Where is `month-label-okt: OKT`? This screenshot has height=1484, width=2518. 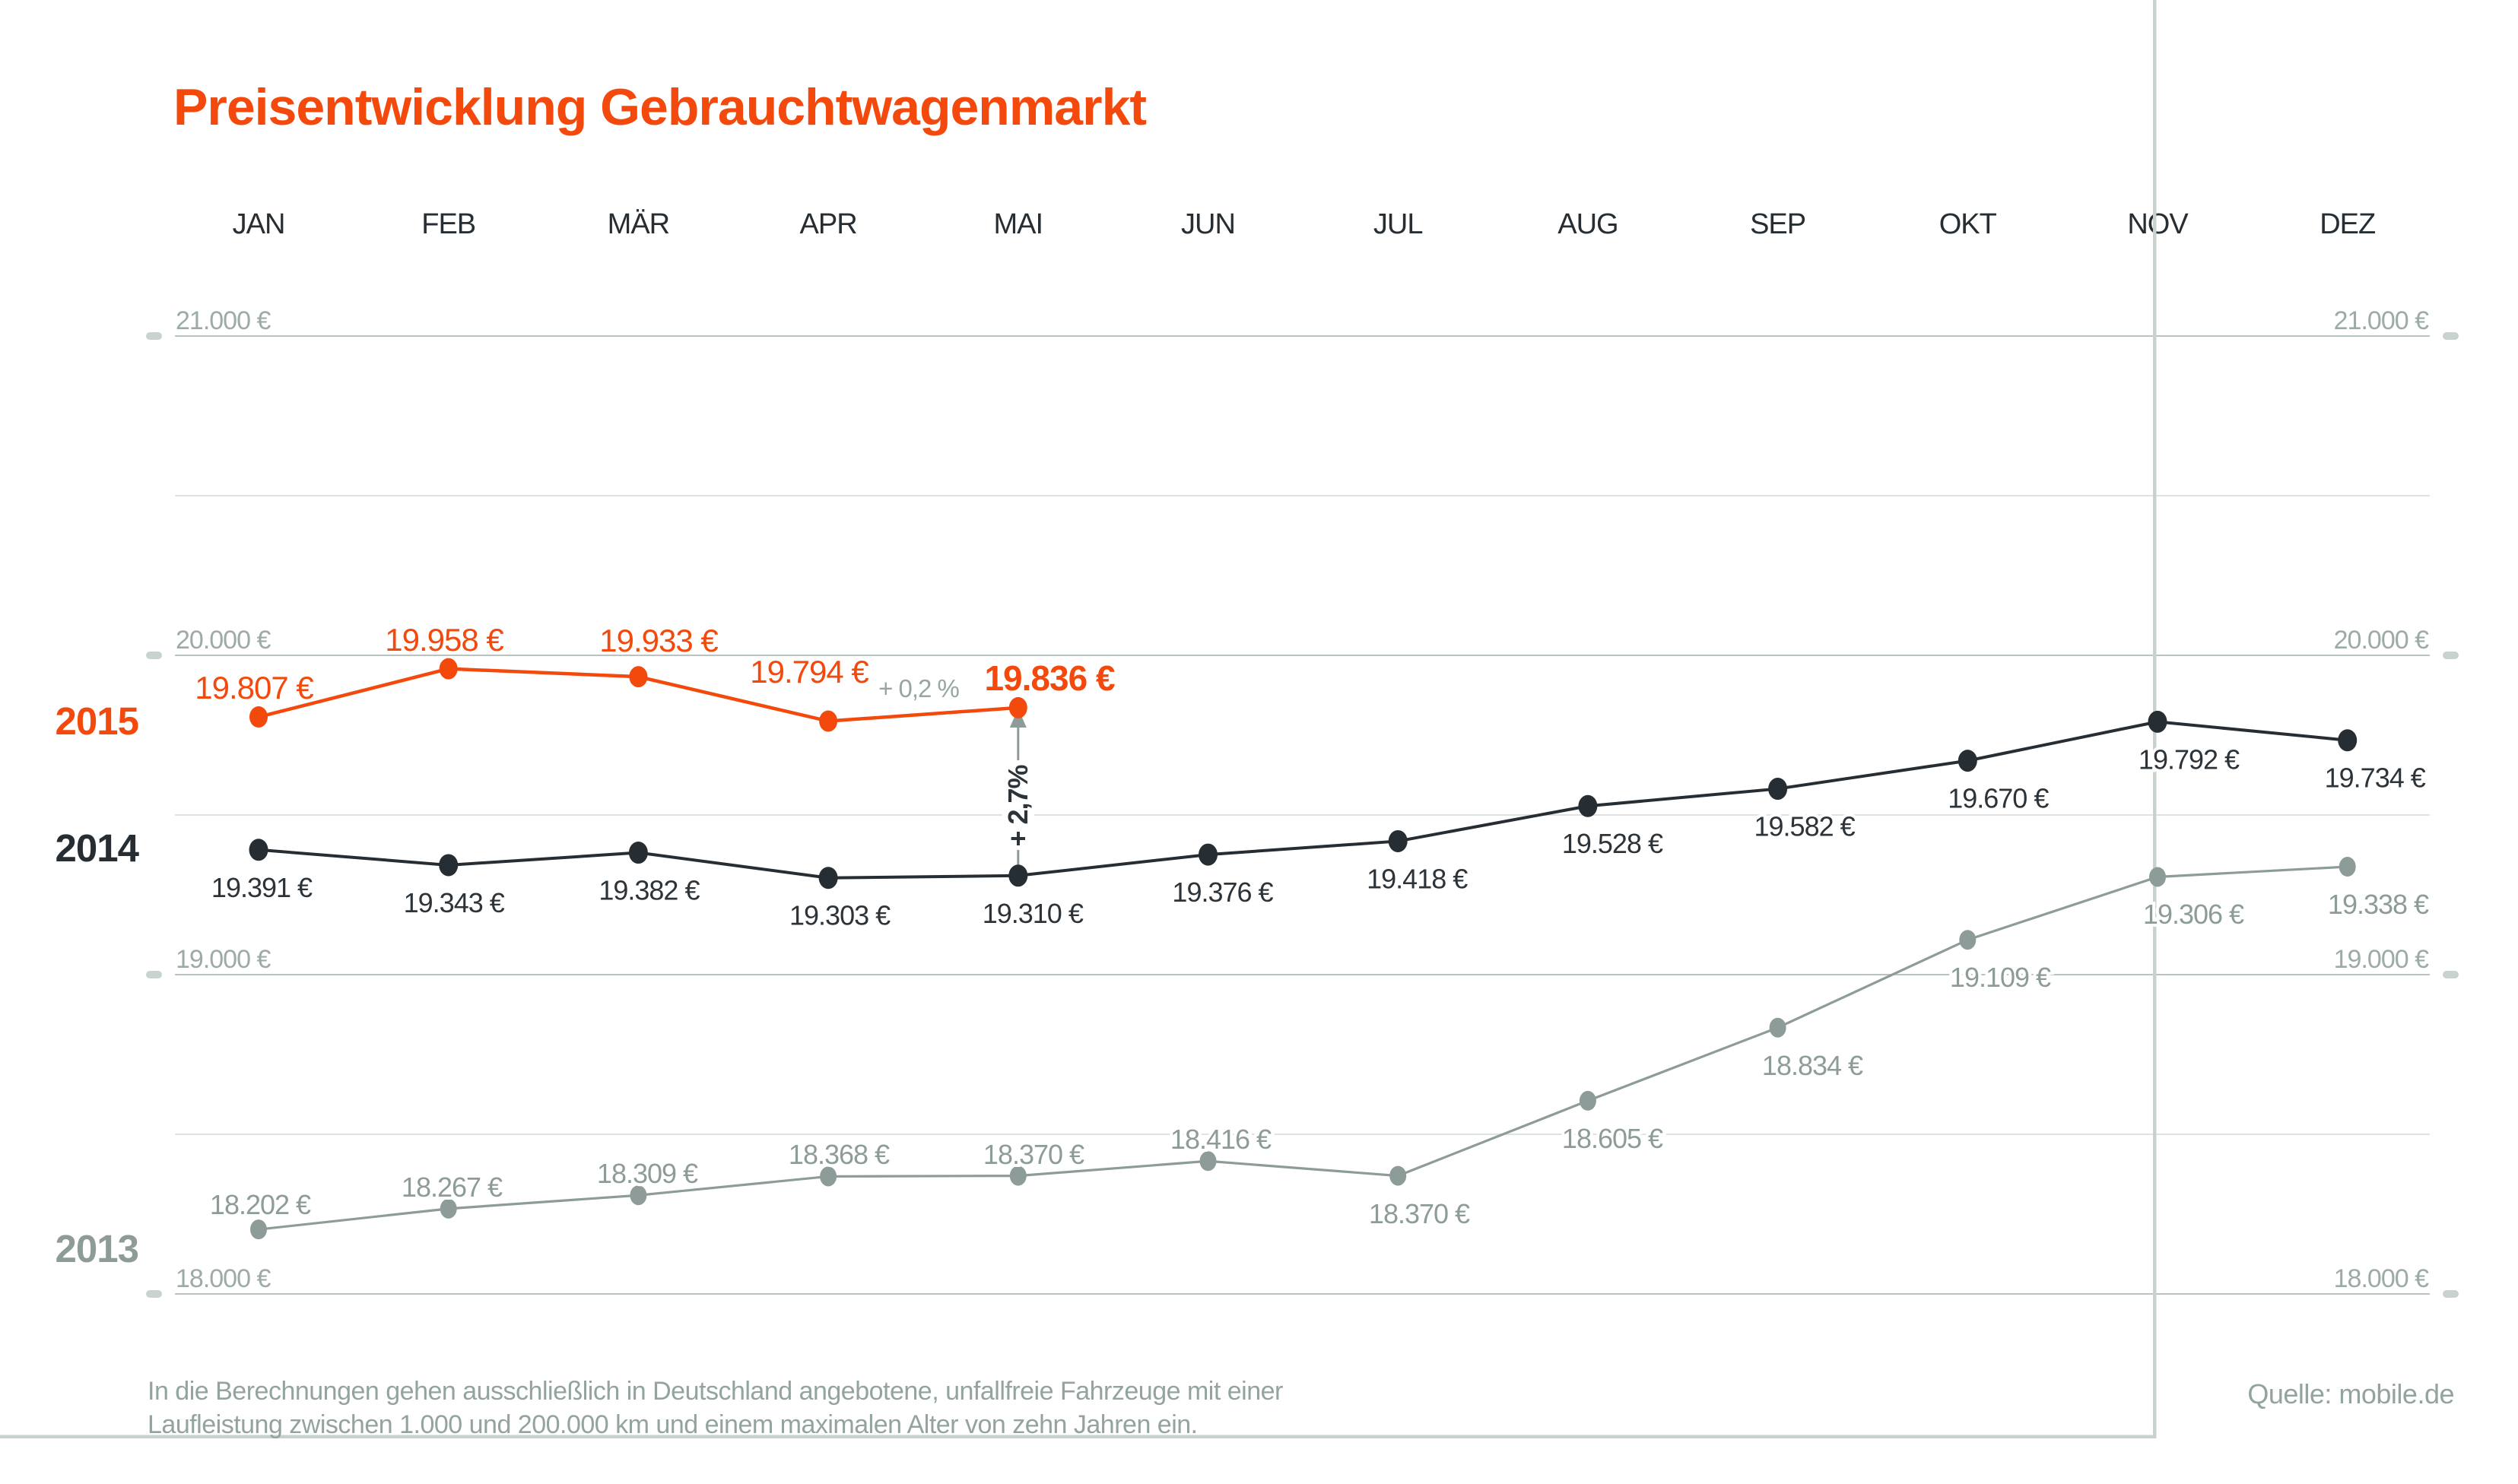 month-label-okt: OKT is located at coordinates (1968, 224).